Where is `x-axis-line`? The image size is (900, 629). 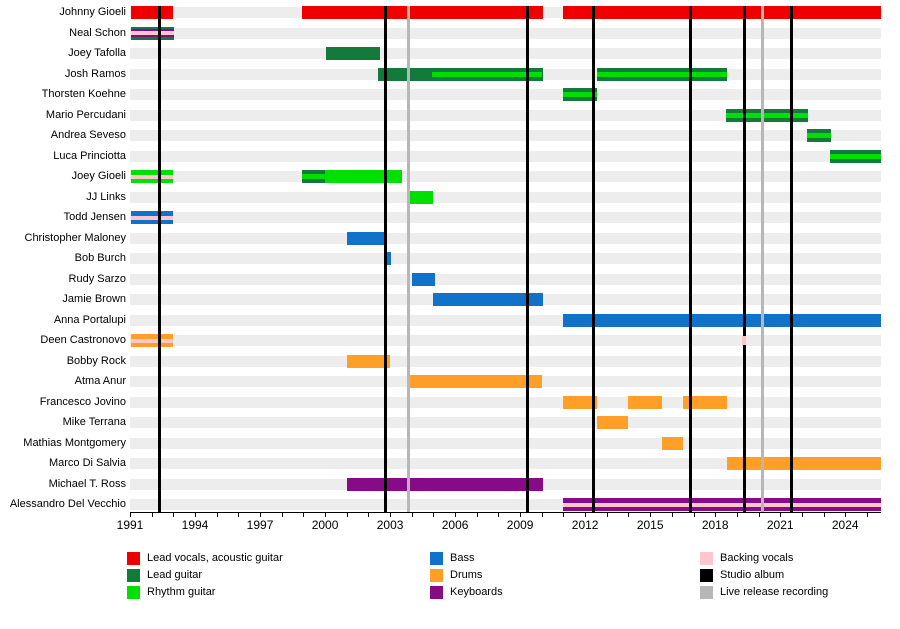
x-axis-line is located at coordinates (505, 512).